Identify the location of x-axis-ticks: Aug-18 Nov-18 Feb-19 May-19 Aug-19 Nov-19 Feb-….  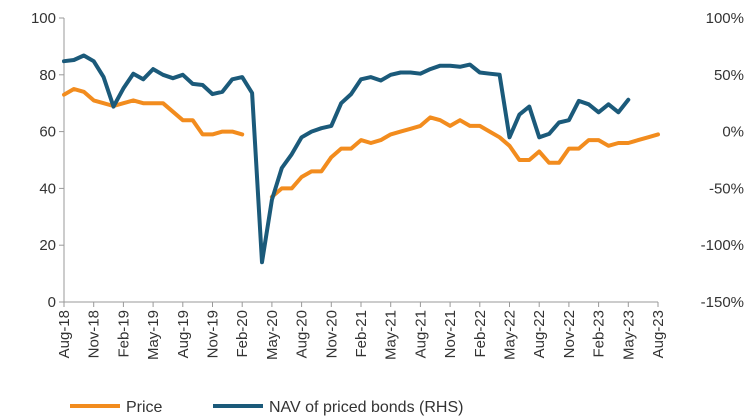
(361, 331).